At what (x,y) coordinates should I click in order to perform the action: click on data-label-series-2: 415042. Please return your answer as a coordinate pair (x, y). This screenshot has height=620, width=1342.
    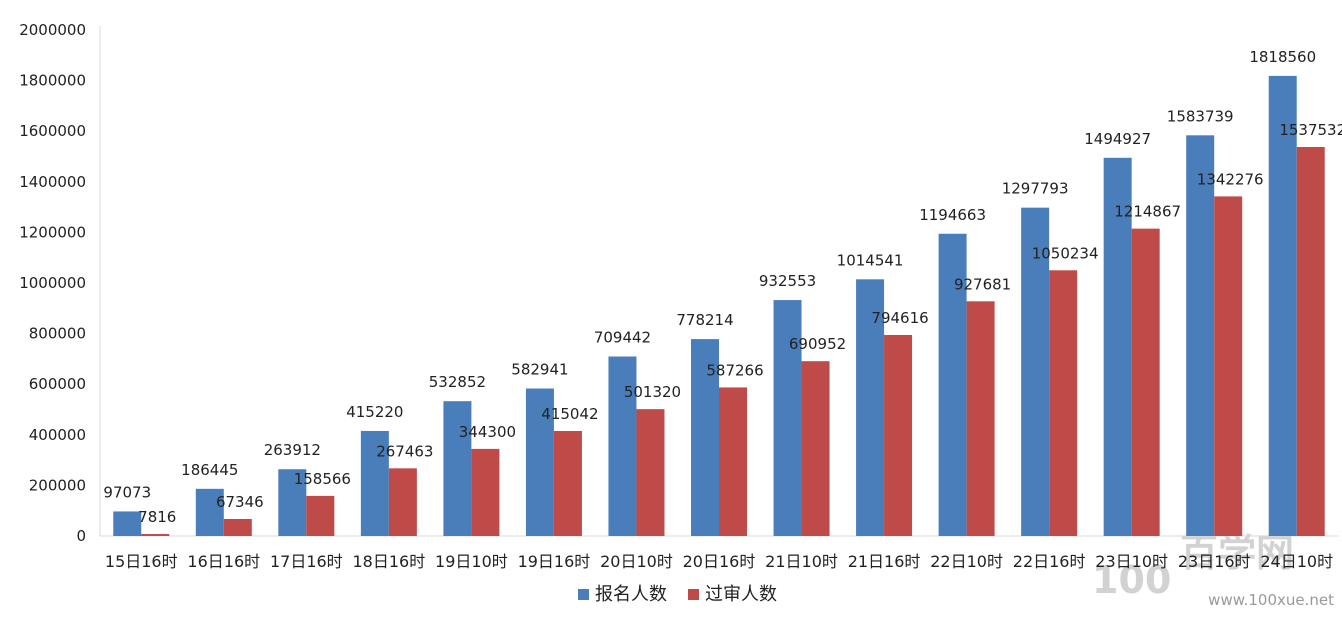
    Looking at the image, I should click on (569, 414).